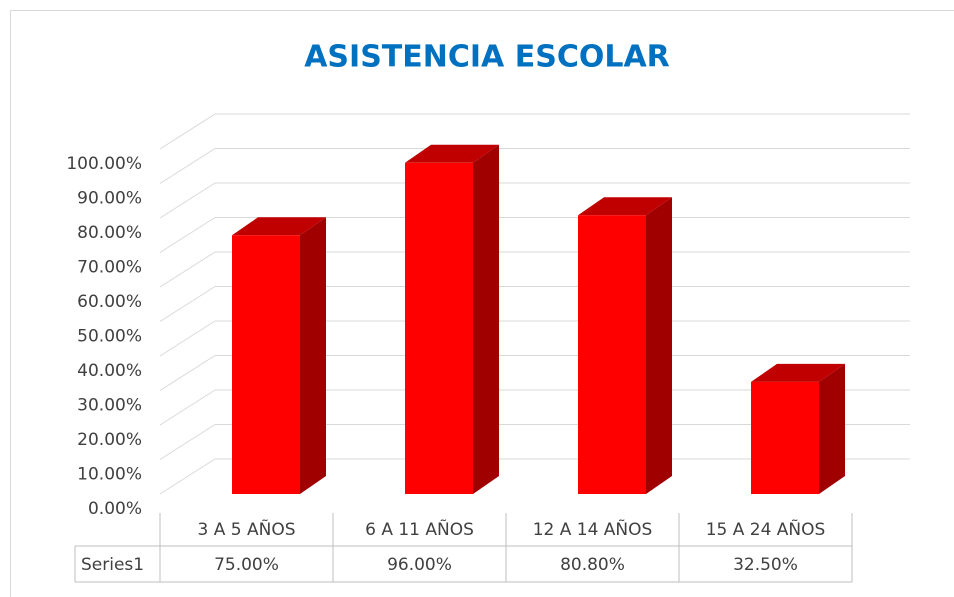  I want to click on data-table-value: 96.00%, so click(419, 565).